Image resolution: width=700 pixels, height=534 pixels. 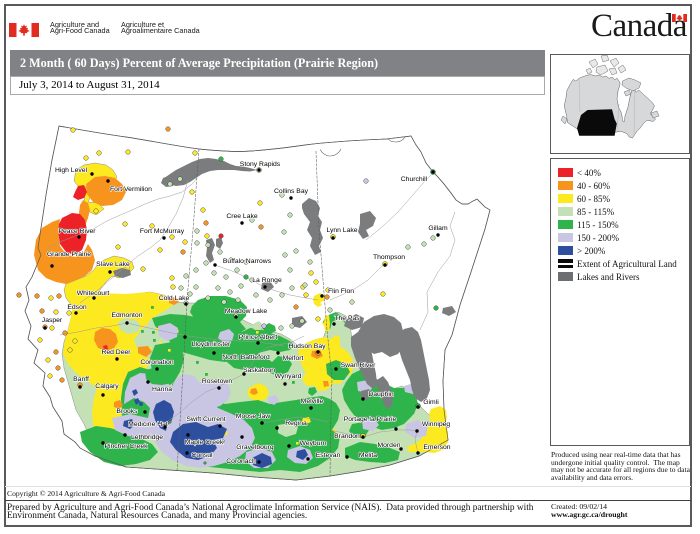 I want to click on svg-text: Lethbridge, so click(x=147, y=437).